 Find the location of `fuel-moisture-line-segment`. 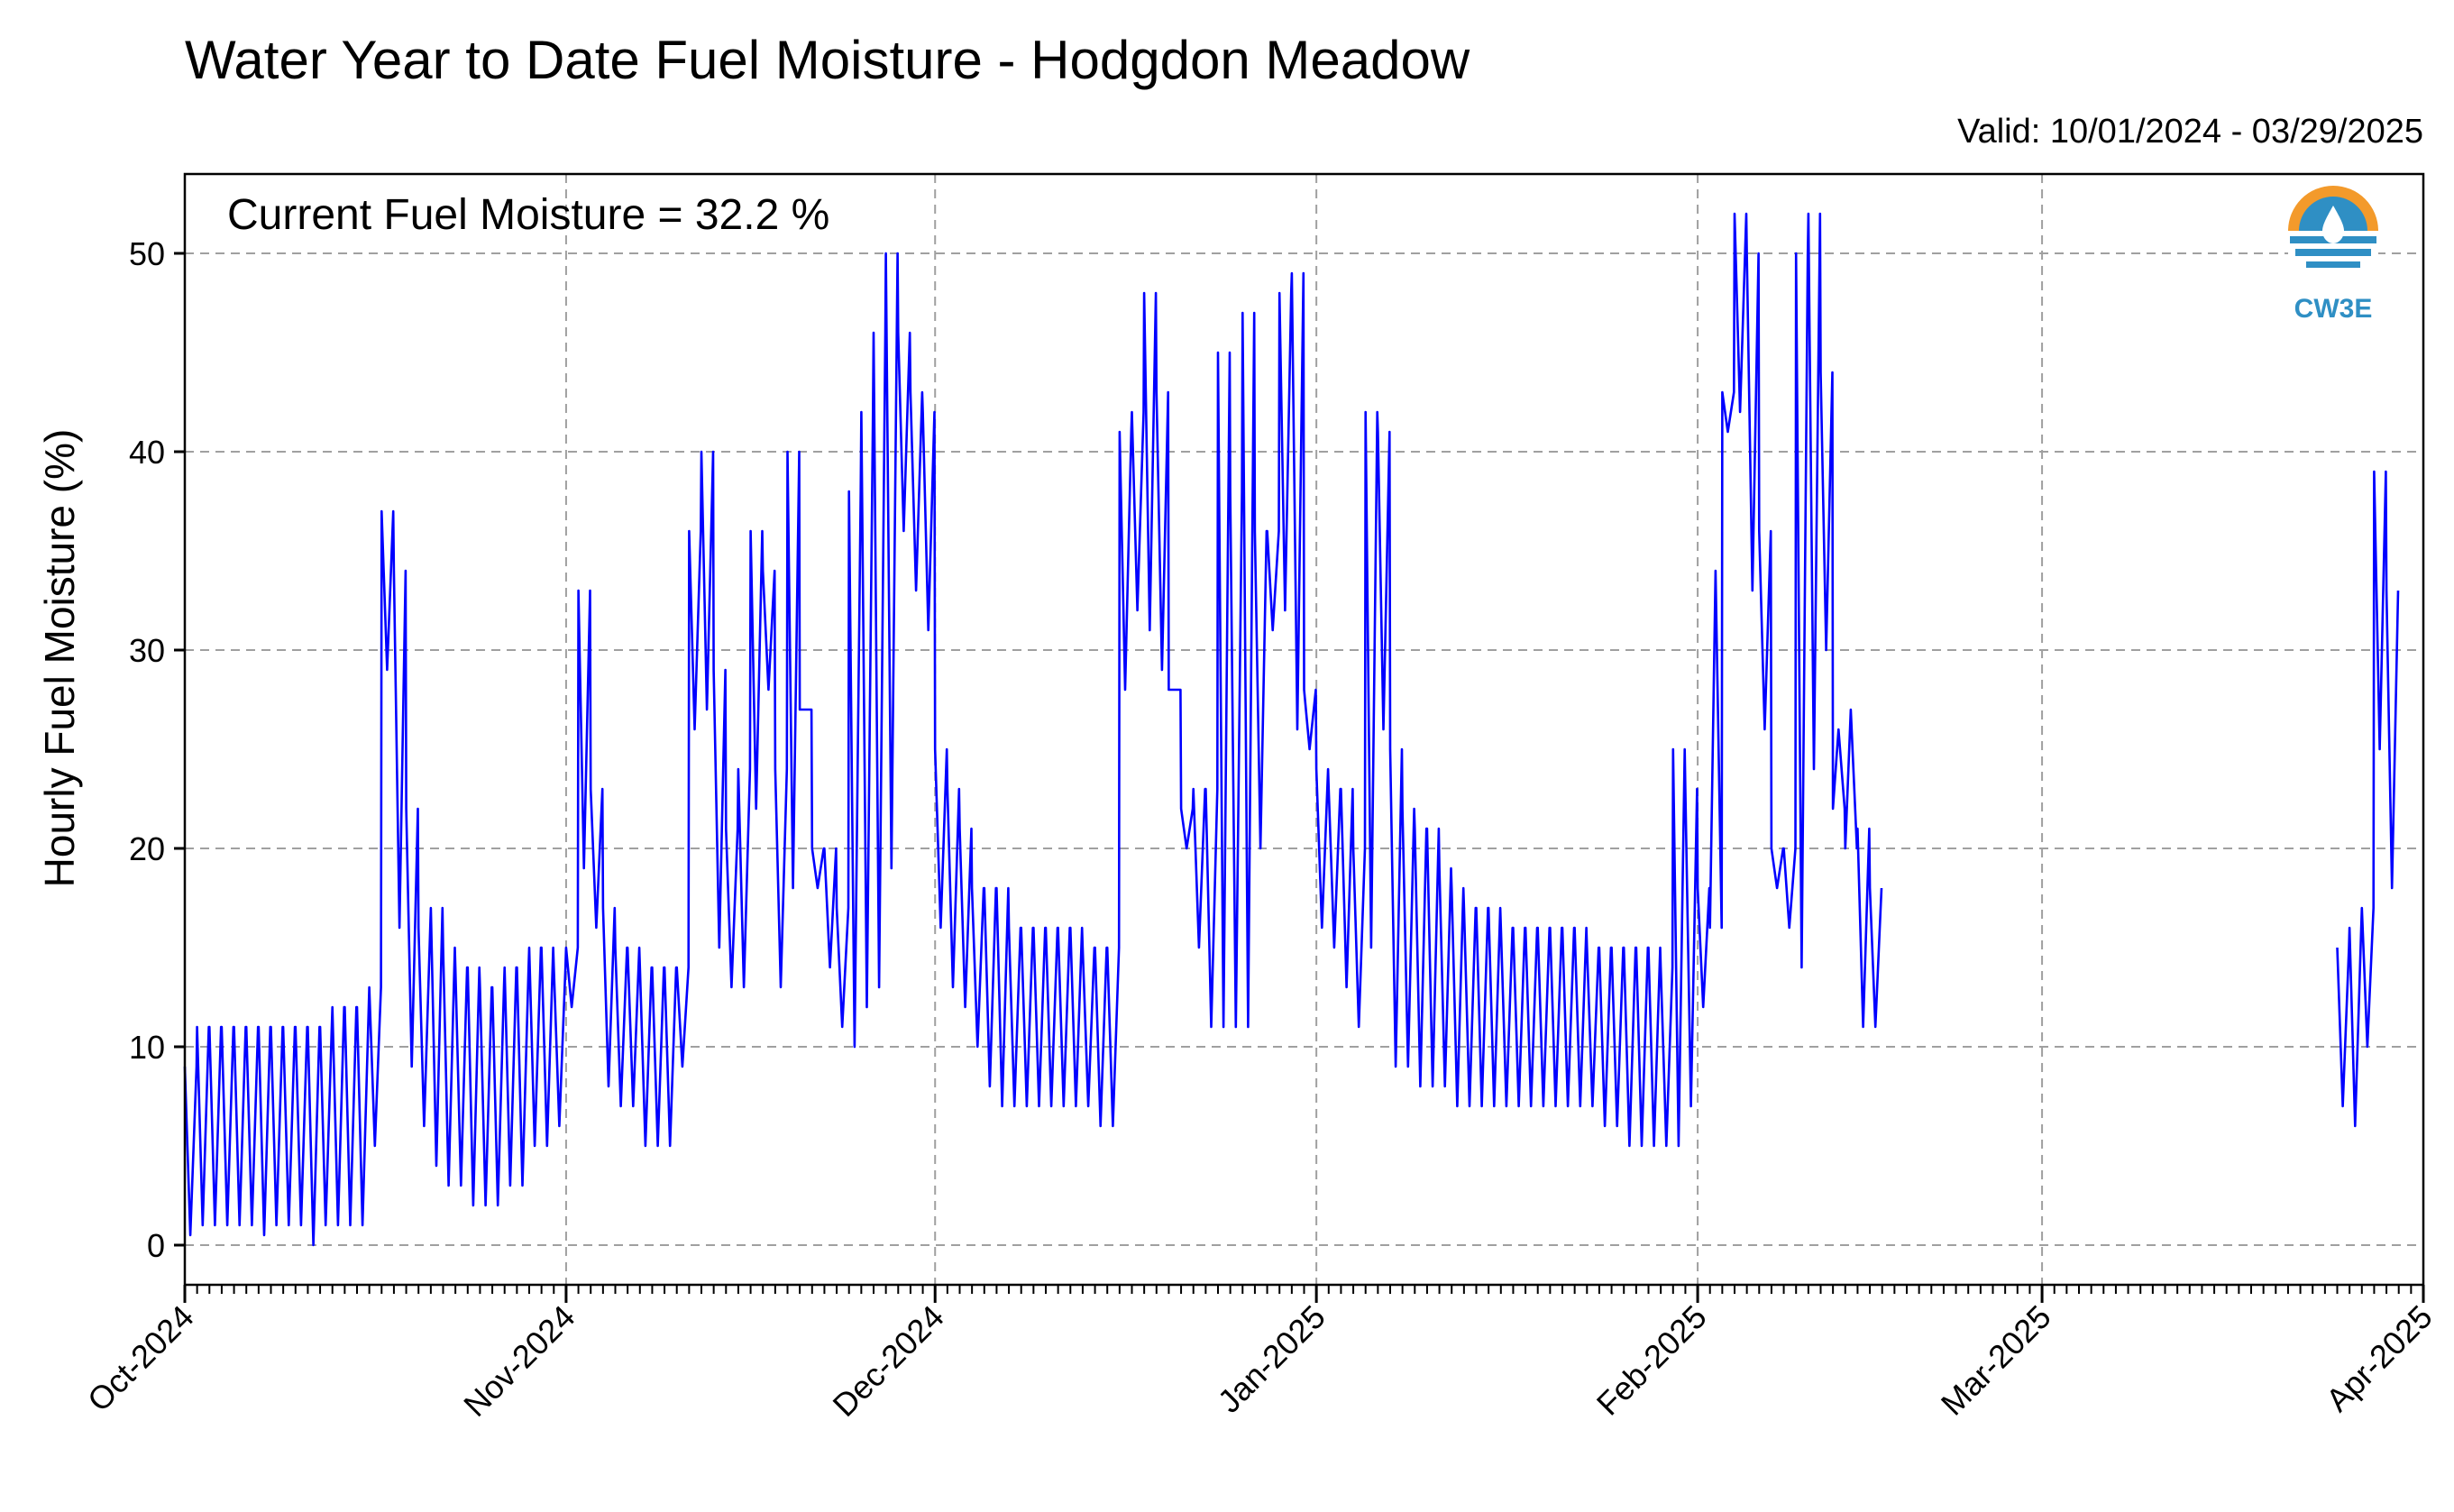

fuel-moisture-line-segment is located at coordinates (2368, 799).